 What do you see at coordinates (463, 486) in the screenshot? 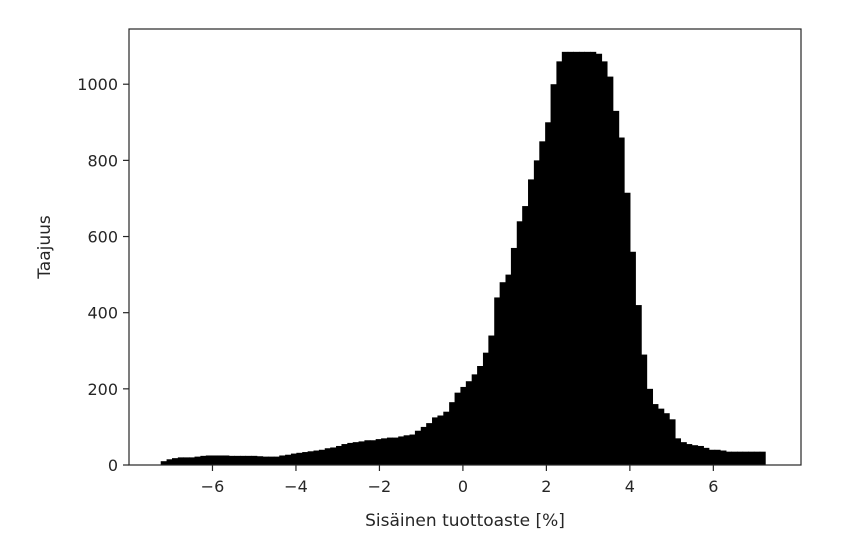
I see `x-tick-label: 0` at bounding box center [463, 486].